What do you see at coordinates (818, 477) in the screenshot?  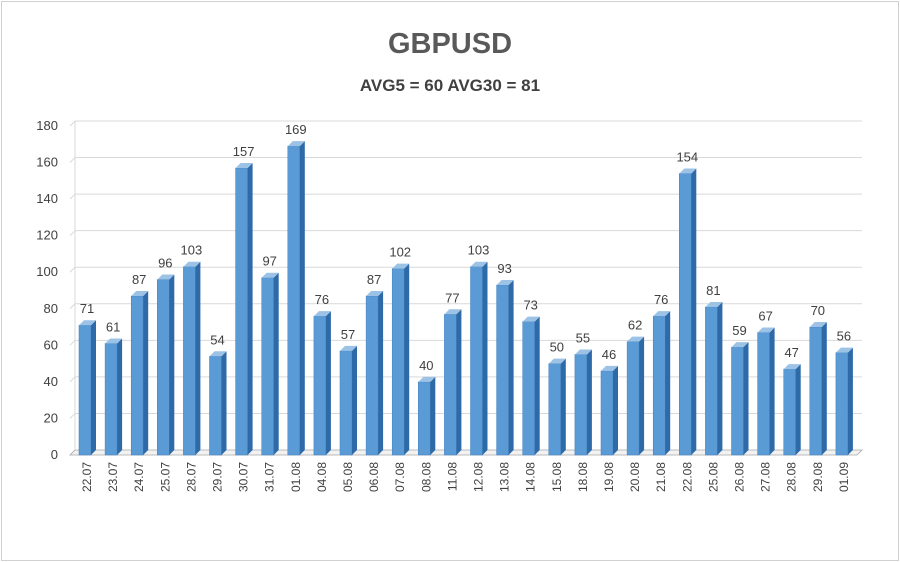 I see `x-tick-label: 29.08` at bounding box center [818, 477].